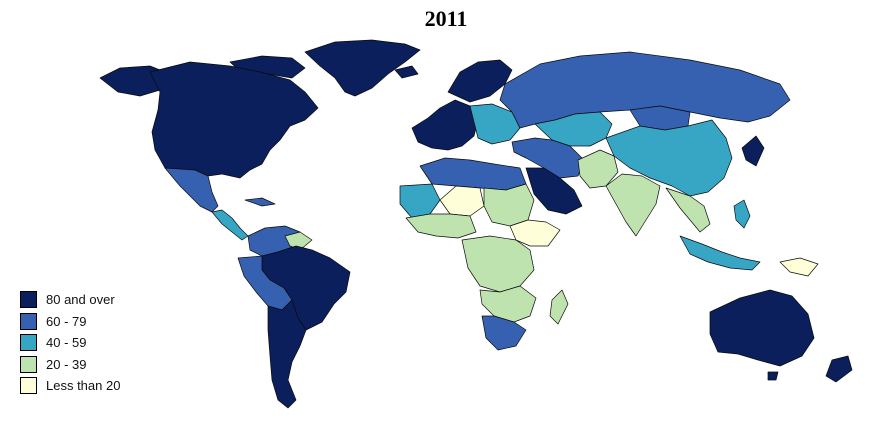 The height and width of the screenshot is (421, 892). What do you see at coordinates (298, 241) in the screenshot?
I see `region-guianas` at bounding box center [298, 241].